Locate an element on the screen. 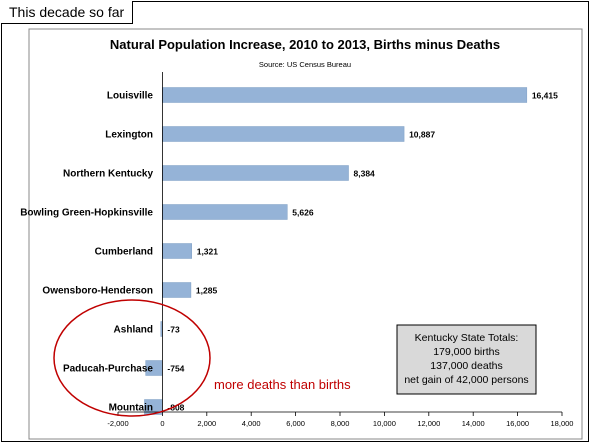 Image resolution: width=592 pixels, height=445 pixels. chart-source: Source: US Census Bureau is located at coordinates (305, 64).